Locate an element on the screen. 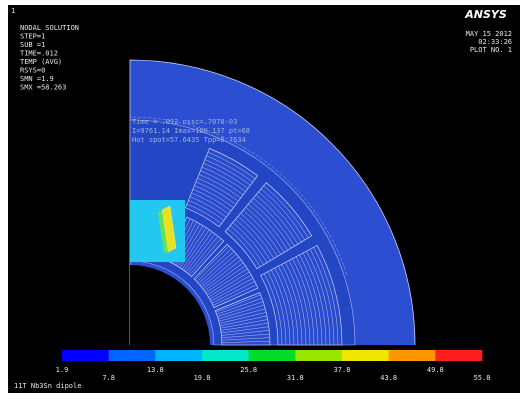 The height and width of the screenshot is (399, 527). bore is located at coordinates (170, 305).